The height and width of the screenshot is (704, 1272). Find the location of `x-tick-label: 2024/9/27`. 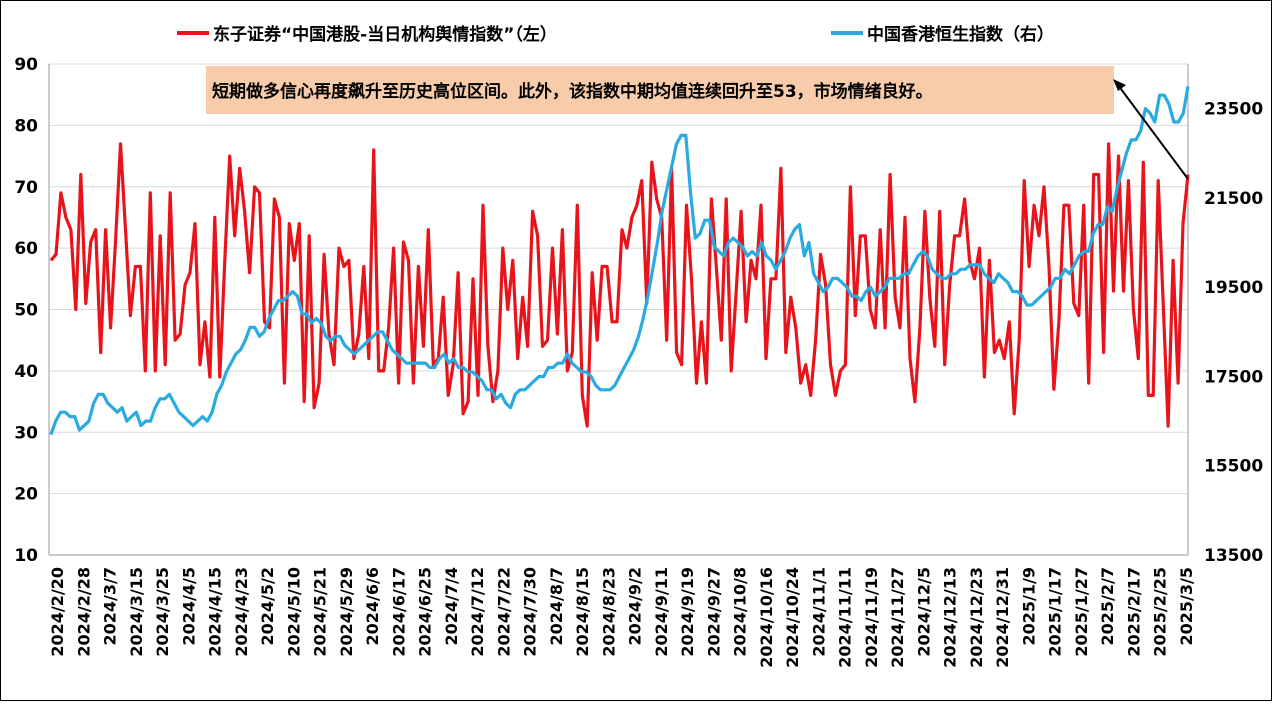

x-tick-label: 2024/9/27 is located at coordinates (713, 612).